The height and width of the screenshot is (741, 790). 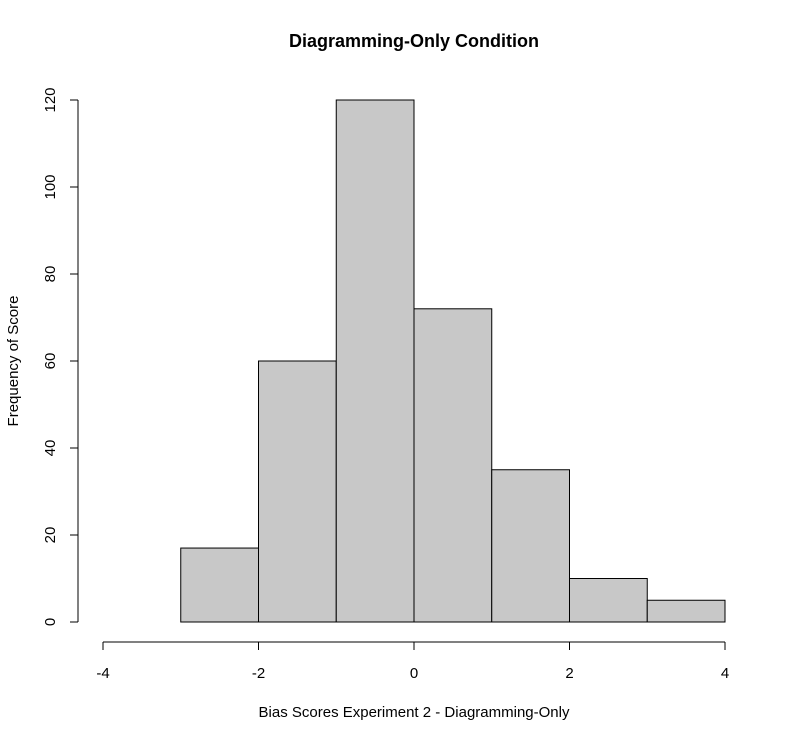 I want to click on y-tick-label-2: 40, so click(x=50, y=448).